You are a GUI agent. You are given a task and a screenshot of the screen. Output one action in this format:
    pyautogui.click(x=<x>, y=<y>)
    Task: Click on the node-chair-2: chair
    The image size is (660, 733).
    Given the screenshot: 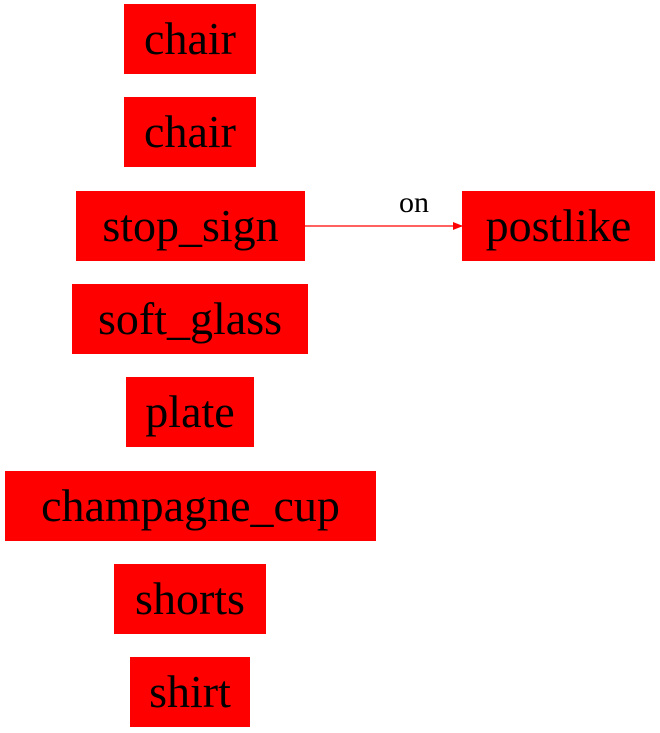 What is the action you would take?
    pyautogui.click(x=190, y=132)
    